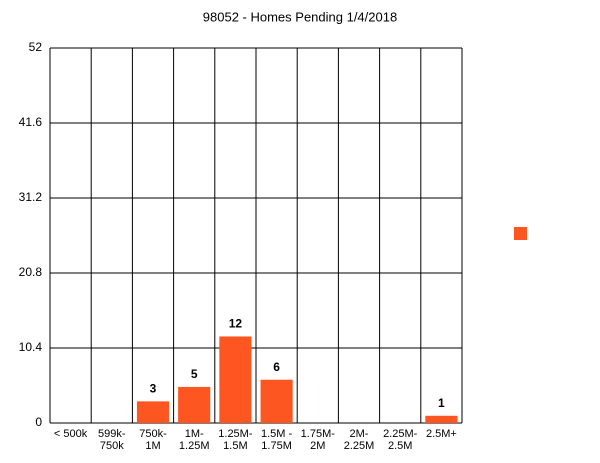 The width and height of the screenshot is (600, 463). What do you see at coordinates (31, 347) in the screenshot?
I see `y-tick-label: 10.4` at bounding box center [31, 347].